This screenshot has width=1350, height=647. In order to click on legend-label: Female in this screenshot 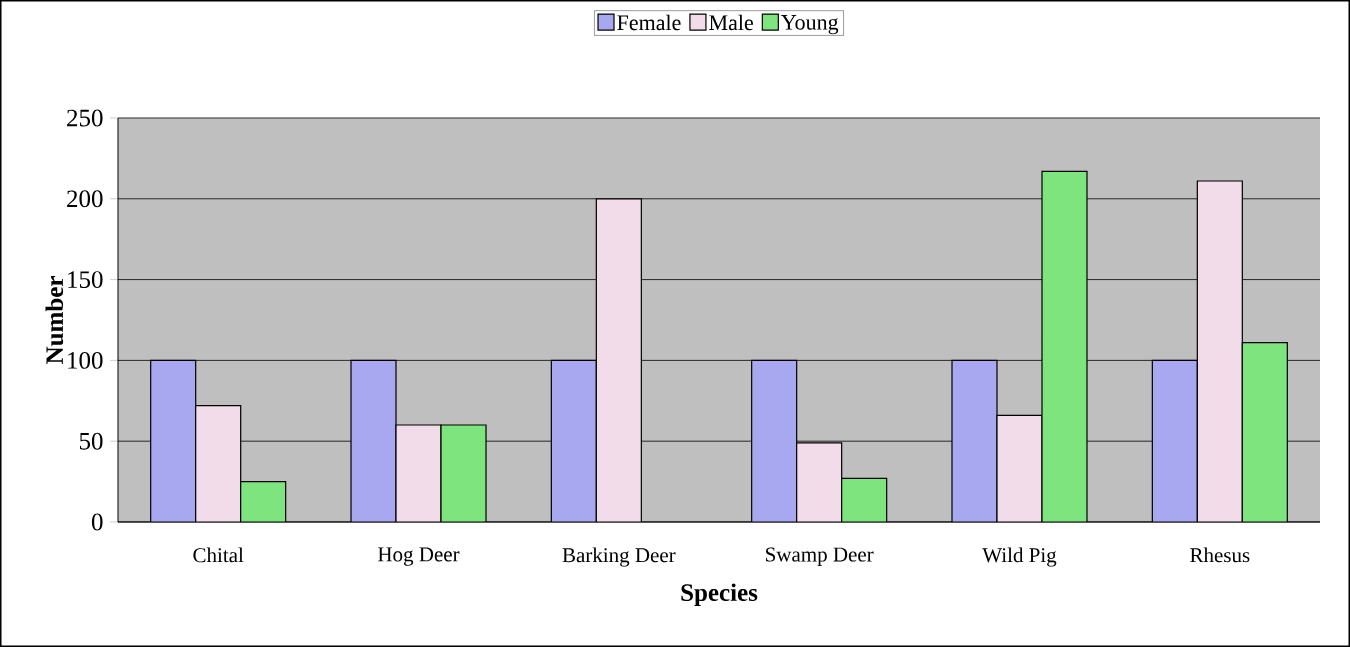, I will do `click(649, 22)`.